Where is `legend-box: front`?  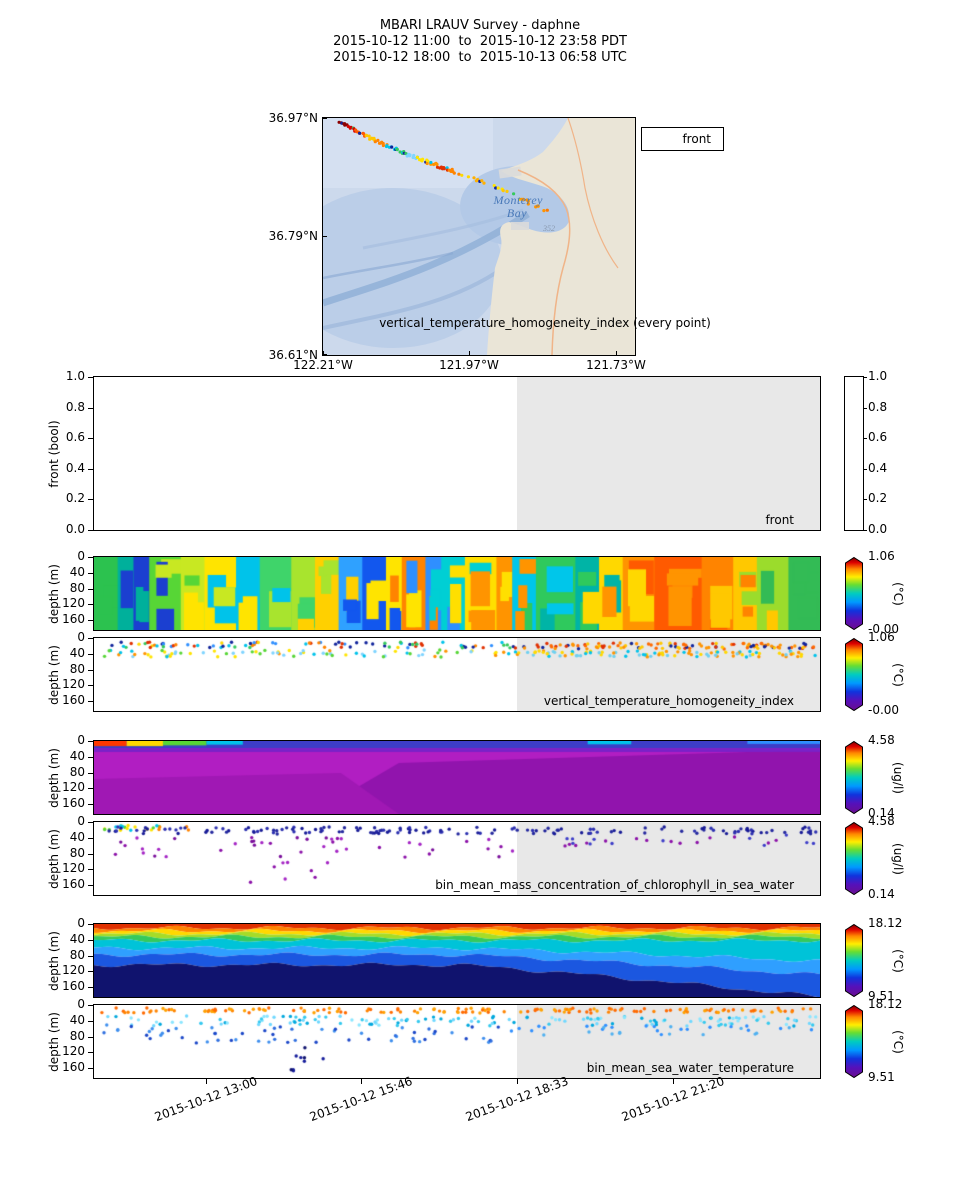 legend-box: front is located at coordinates (682, 139).